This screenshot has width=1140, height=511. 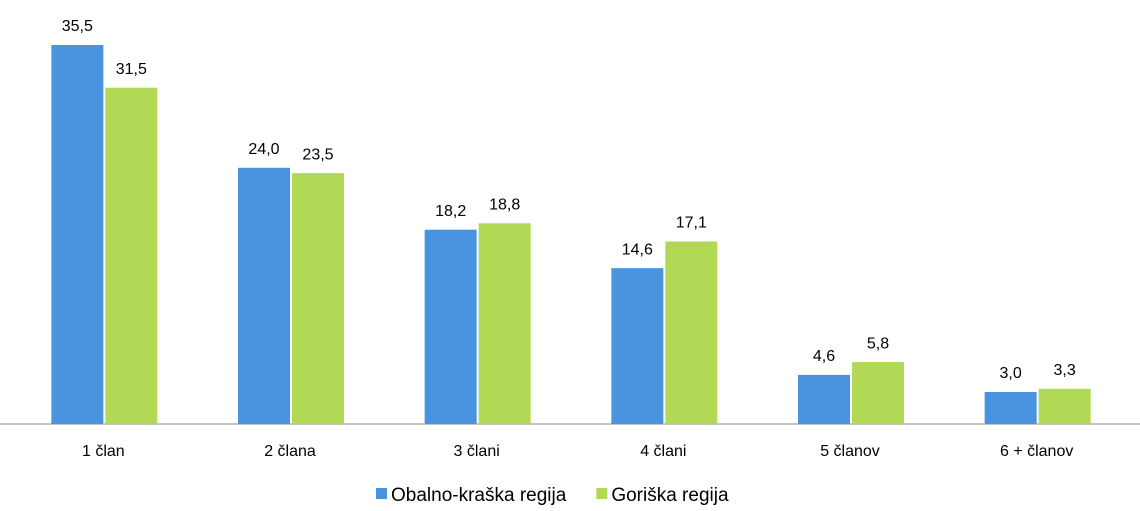 What do you see at coordinates (263, 149) in the screenshot?
I see `value-label: 24,0` at bounding box center [263, 149].